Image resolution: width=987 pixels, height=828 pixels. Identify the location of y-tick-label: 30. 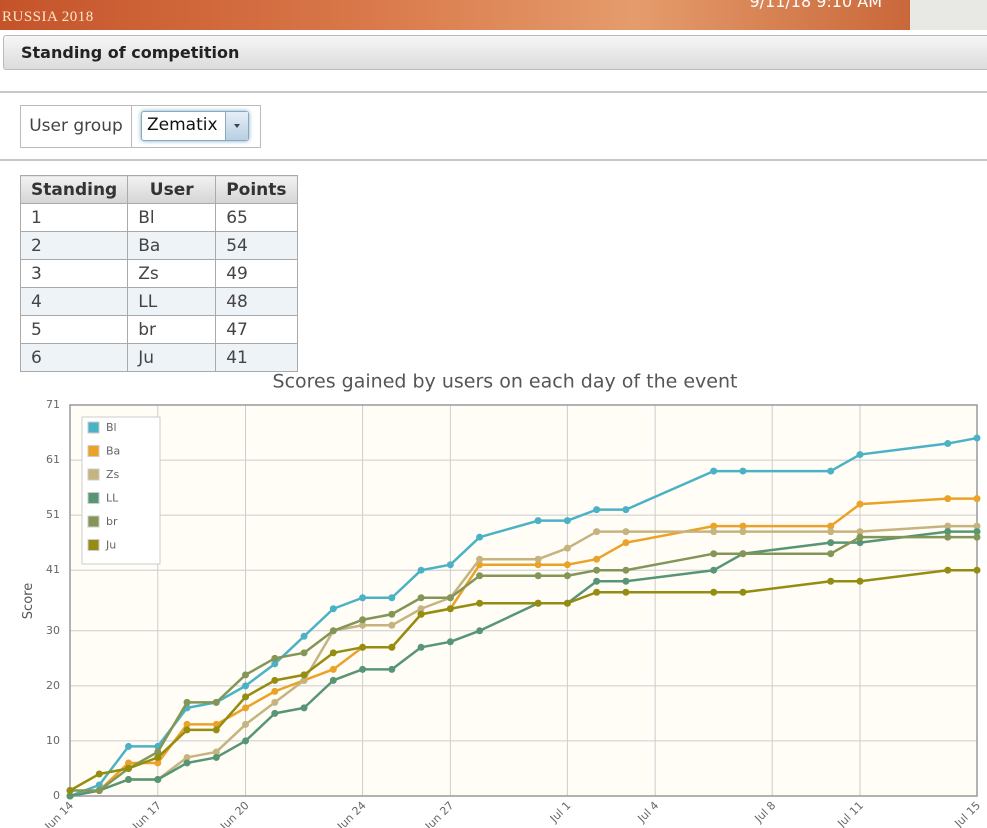
(53, 630).